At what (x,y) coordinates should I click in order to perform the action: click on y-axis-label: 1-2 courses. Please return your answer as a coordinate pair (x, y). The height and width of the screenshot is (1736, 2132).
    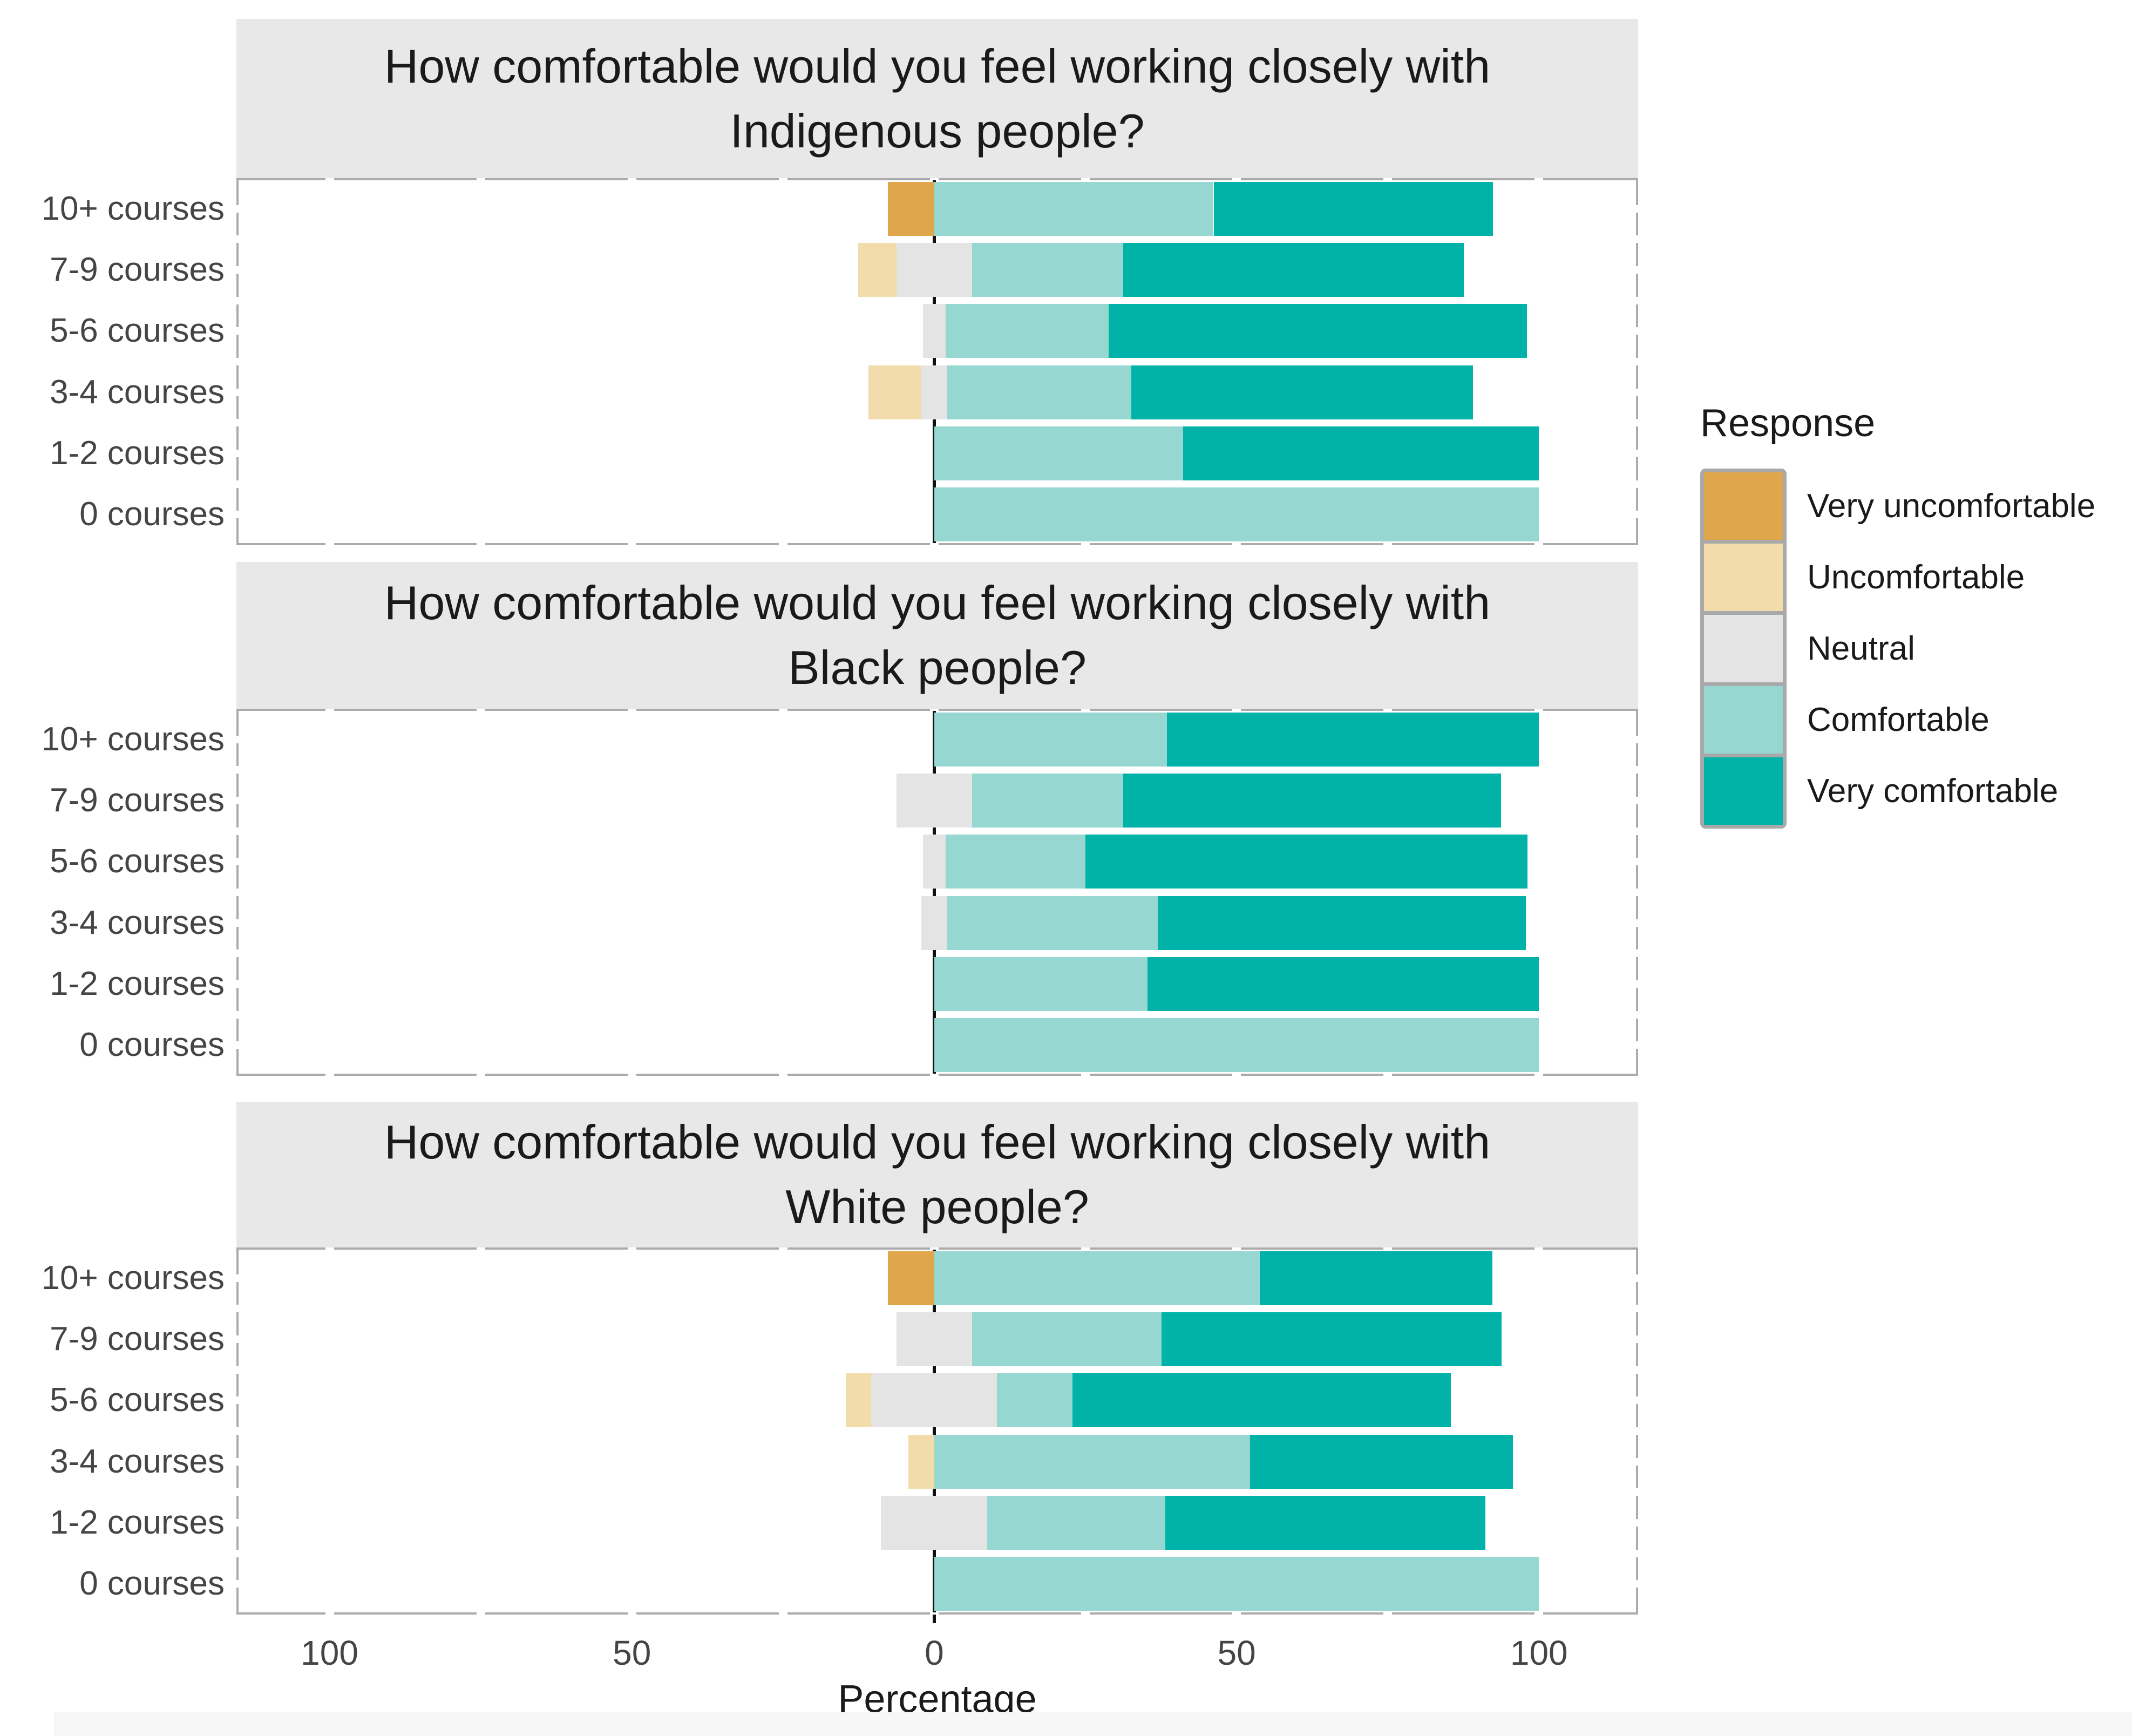
    Looking at the image, I should click on (137, 453).